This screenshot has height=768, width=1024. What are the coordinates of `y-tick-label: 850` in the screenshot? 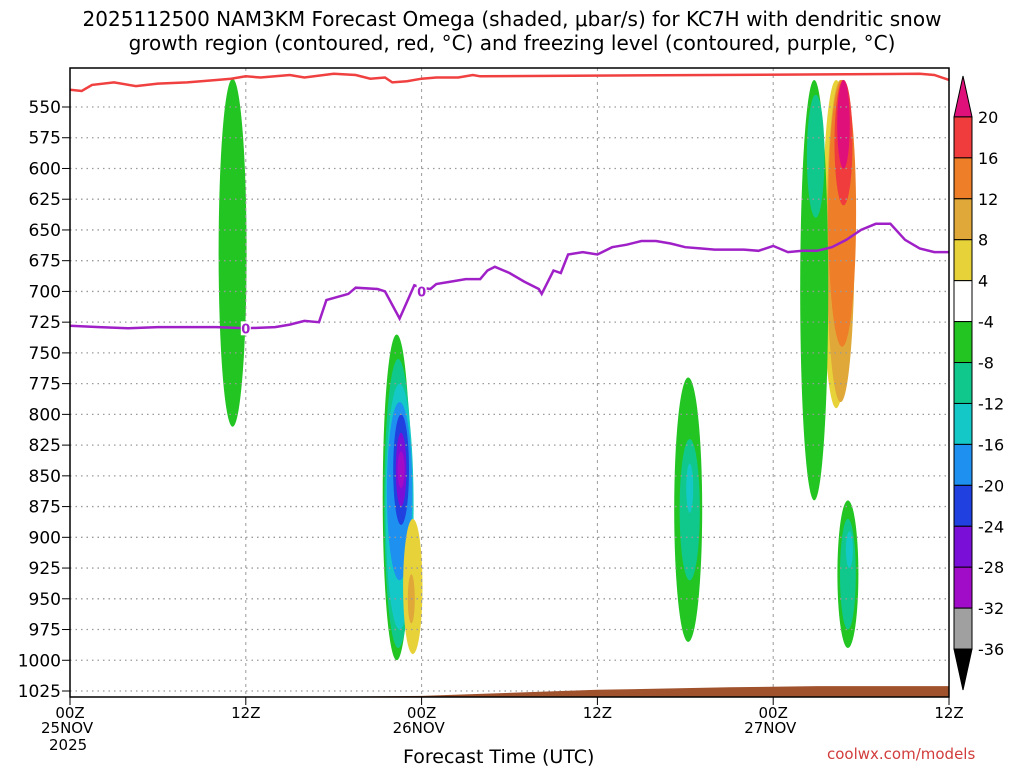 It's located at (45, 477).